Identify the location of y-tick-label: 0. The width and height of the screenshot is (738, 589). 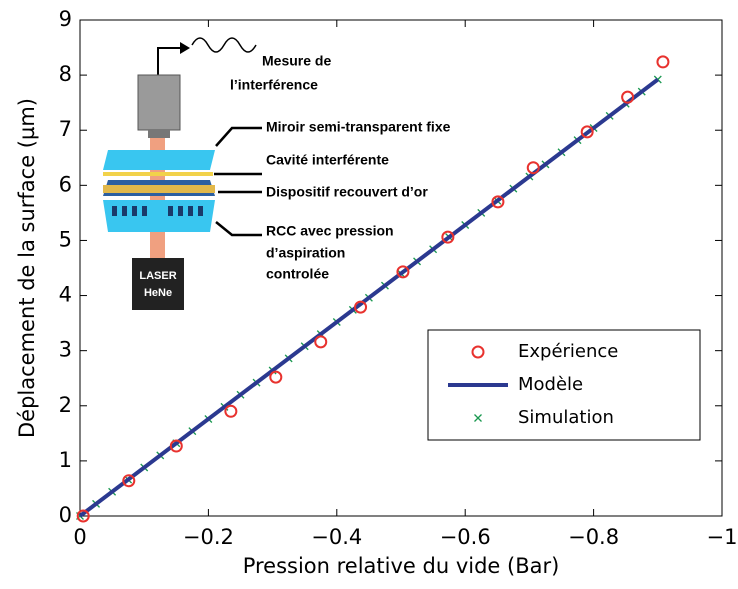
(65, 515).